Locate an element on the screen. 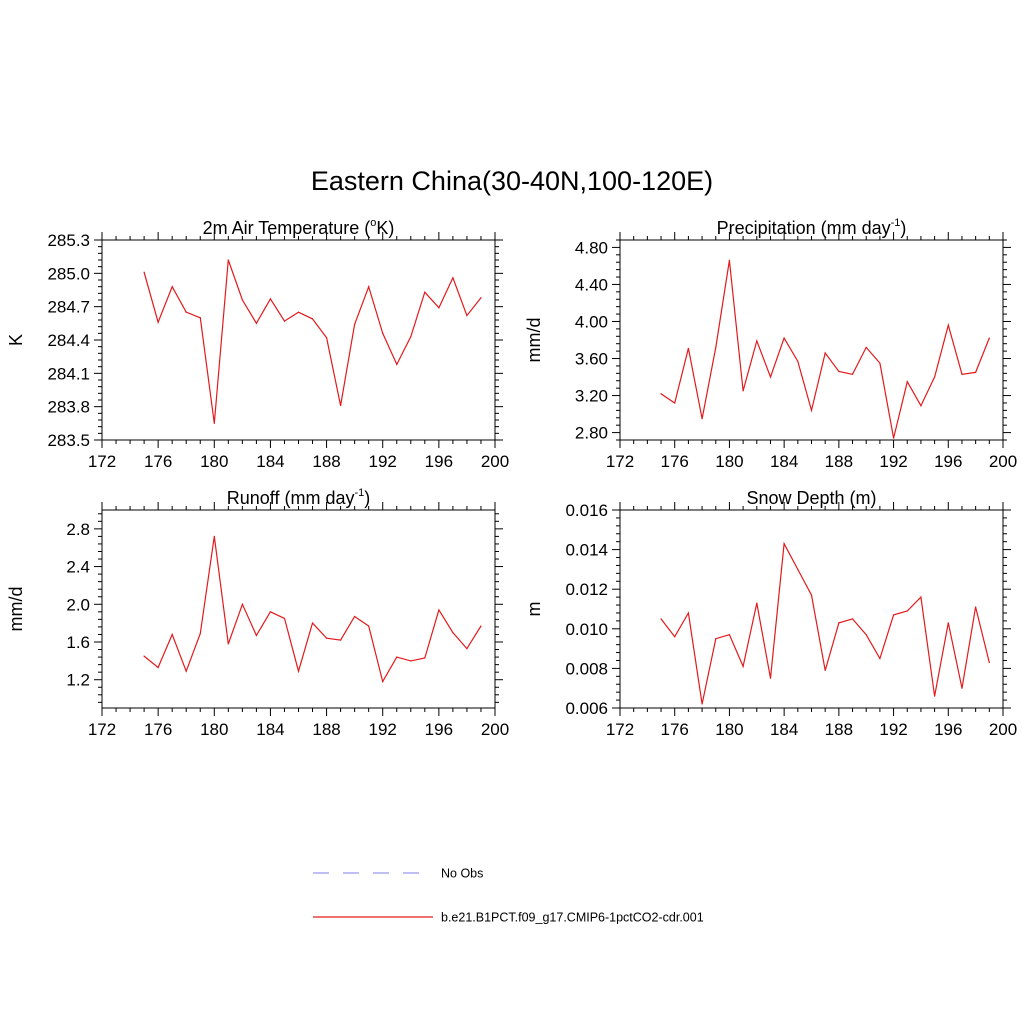 This screenshot has width=1024, height=1024. y-tick-label: 0.014 is located at coordinates (586, 550).